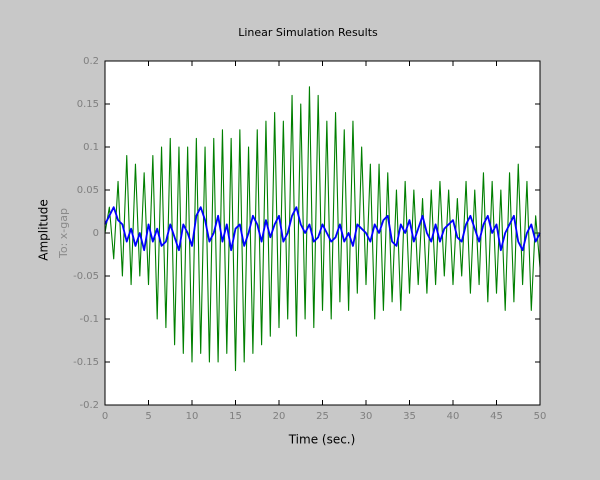 The height and width of the screenshot is (480, 600). Describe the element at coordinates (88, 104) in the screenshot. I see `y-tick-label: 0.15` at that location.